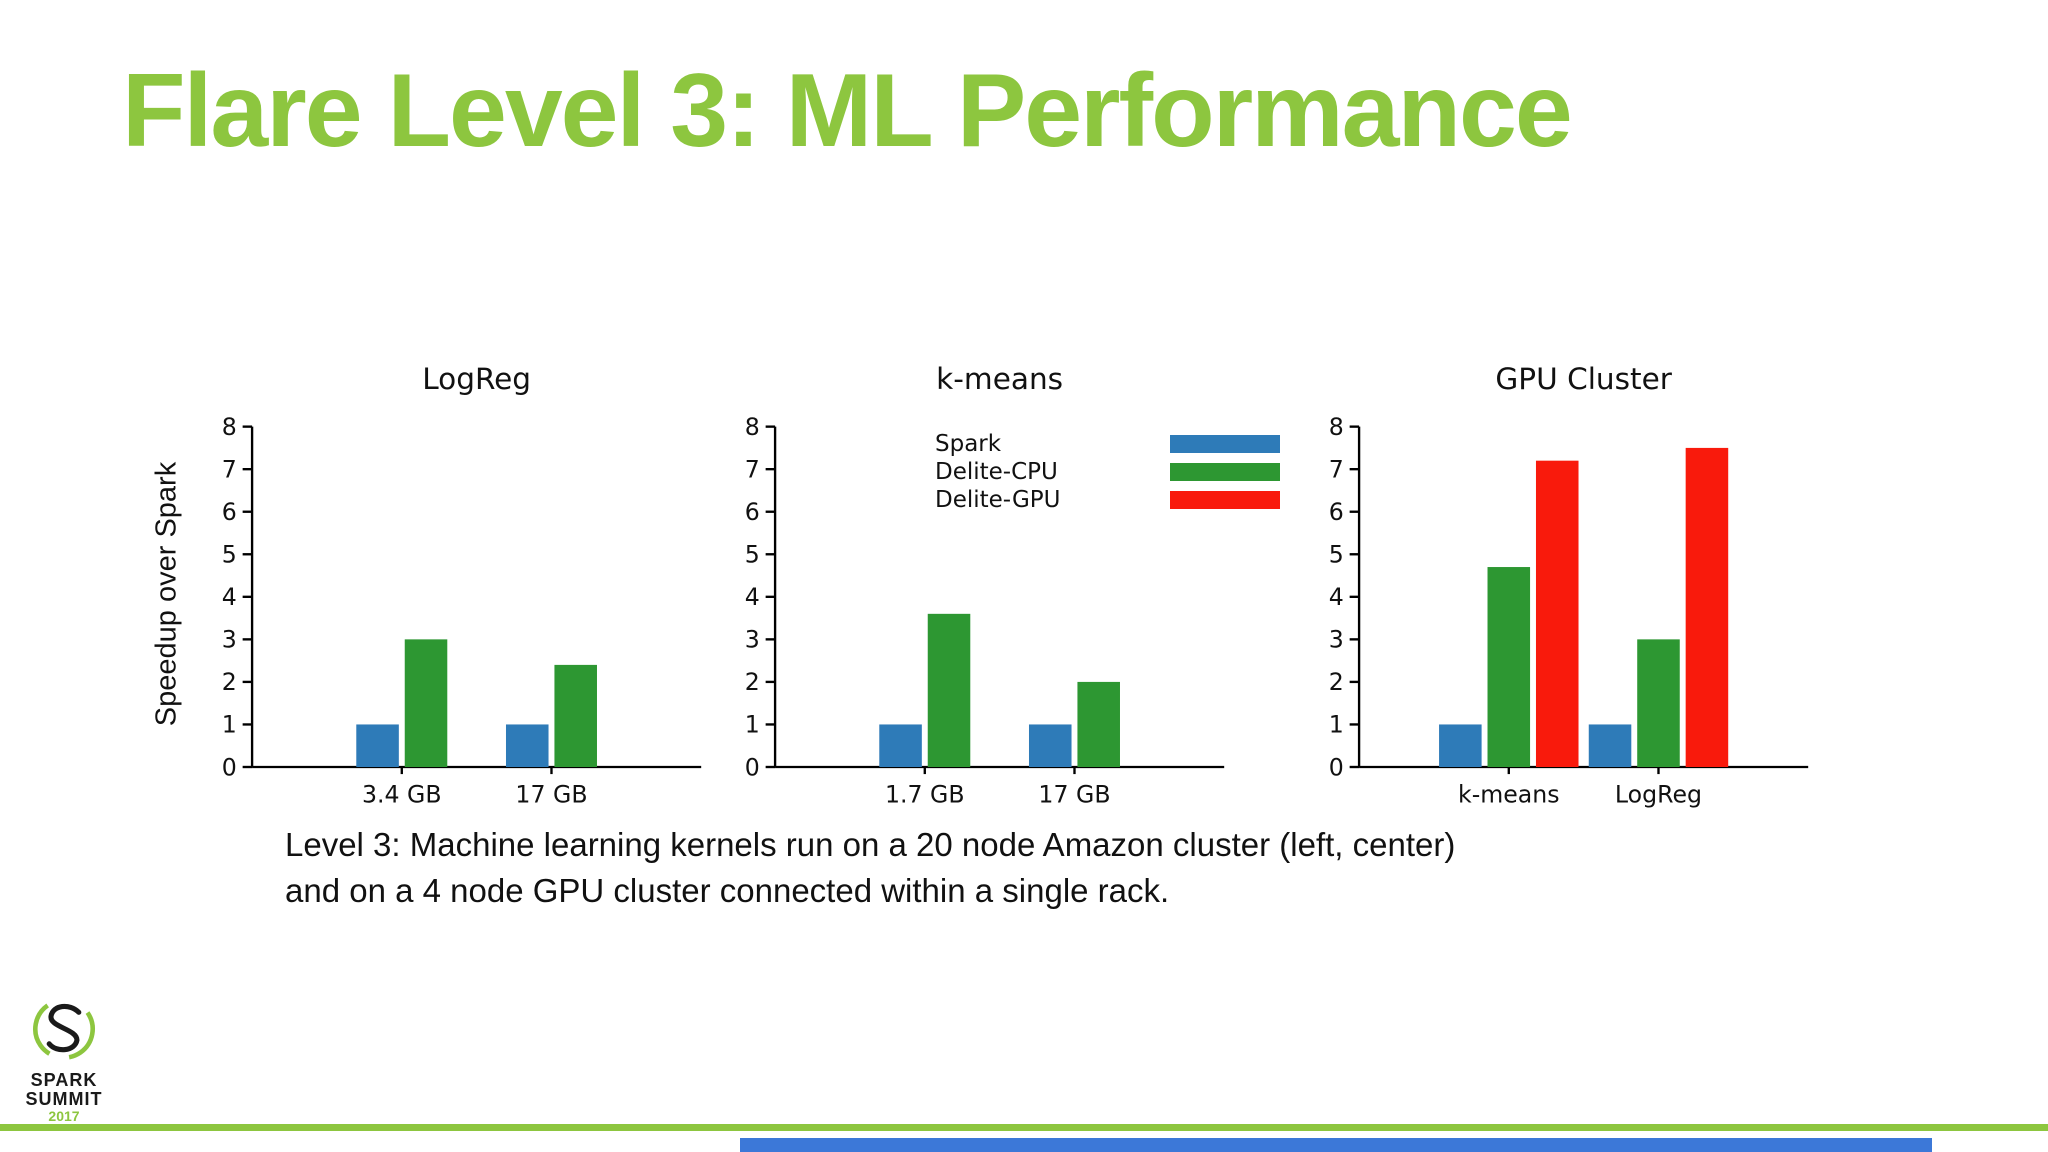 This screenshot has width=2048, height=1152. Describe the element at coordinates (426, 703) in the screenshot. I see `bar-delite-cpu-3.4-gb` at that location.